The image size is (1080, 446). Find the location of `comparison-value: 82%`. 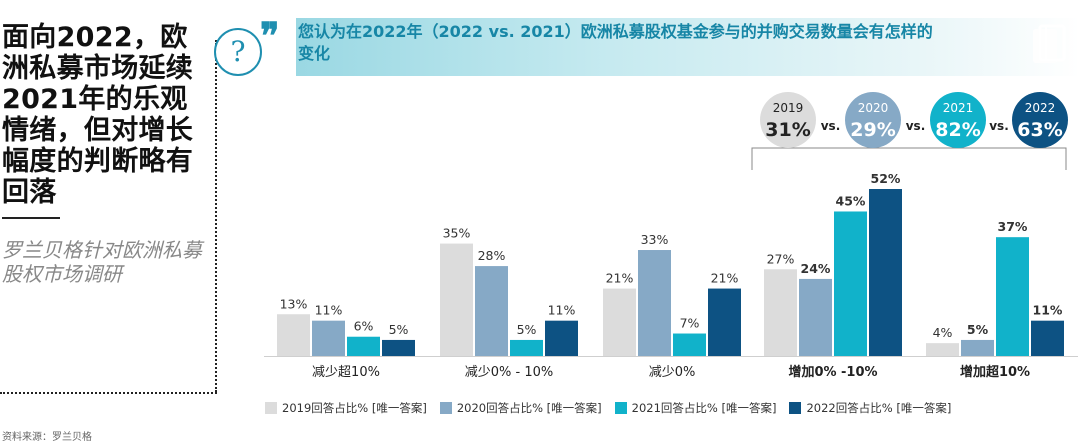

comparison-value: 82% is located at coordinates (957, 130).